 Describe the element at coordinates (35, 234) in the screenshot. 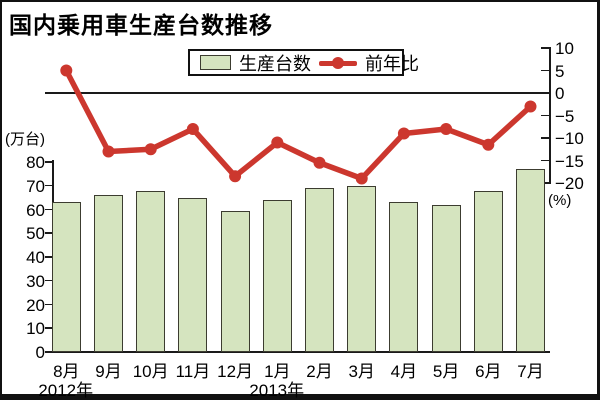

I see `left-axis-tick-label: 50` at that location.